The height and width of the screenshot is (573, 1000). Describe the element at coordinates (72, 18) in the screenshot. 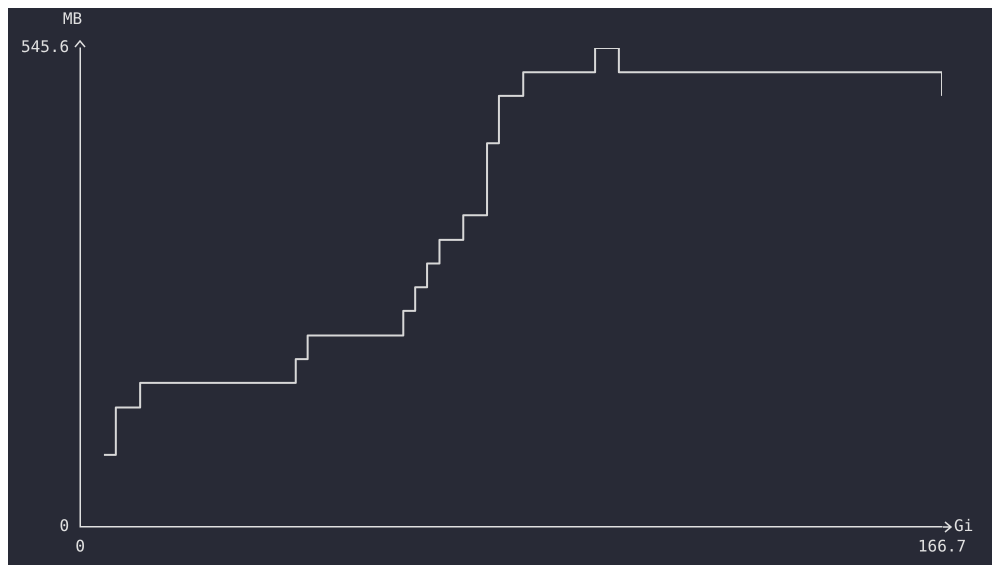

I see `y-axis-title: MB` at that location.